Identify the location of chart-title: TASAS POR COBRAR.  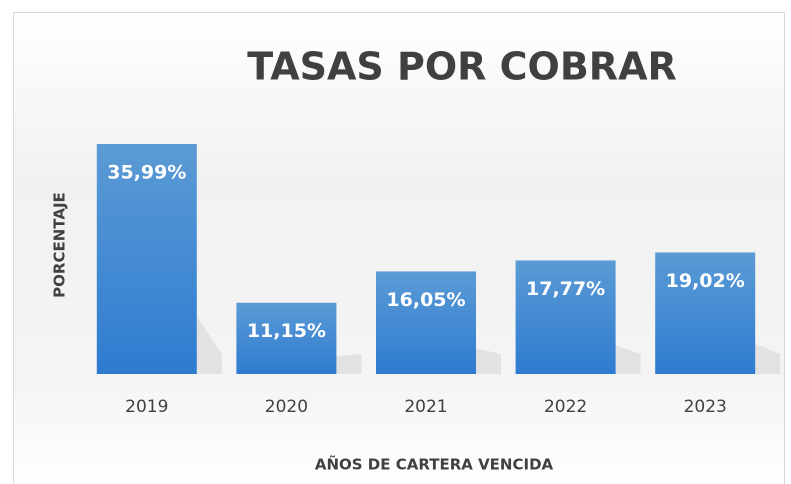
(462, 67).